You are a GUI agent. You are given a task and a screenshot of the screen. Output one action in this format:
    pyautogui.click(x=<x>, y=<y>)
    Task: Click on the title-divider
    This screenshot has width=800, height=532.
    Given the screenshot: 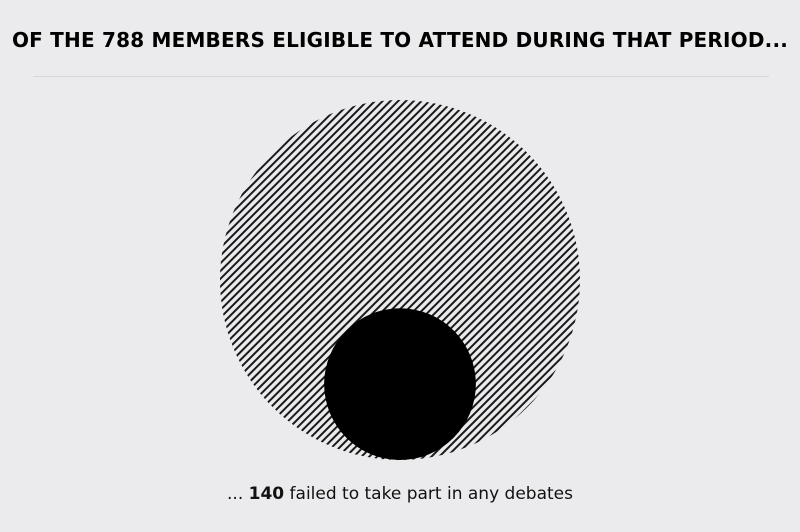 What is the action you would take?
    pyautogui.click(x=401, y=76)
    